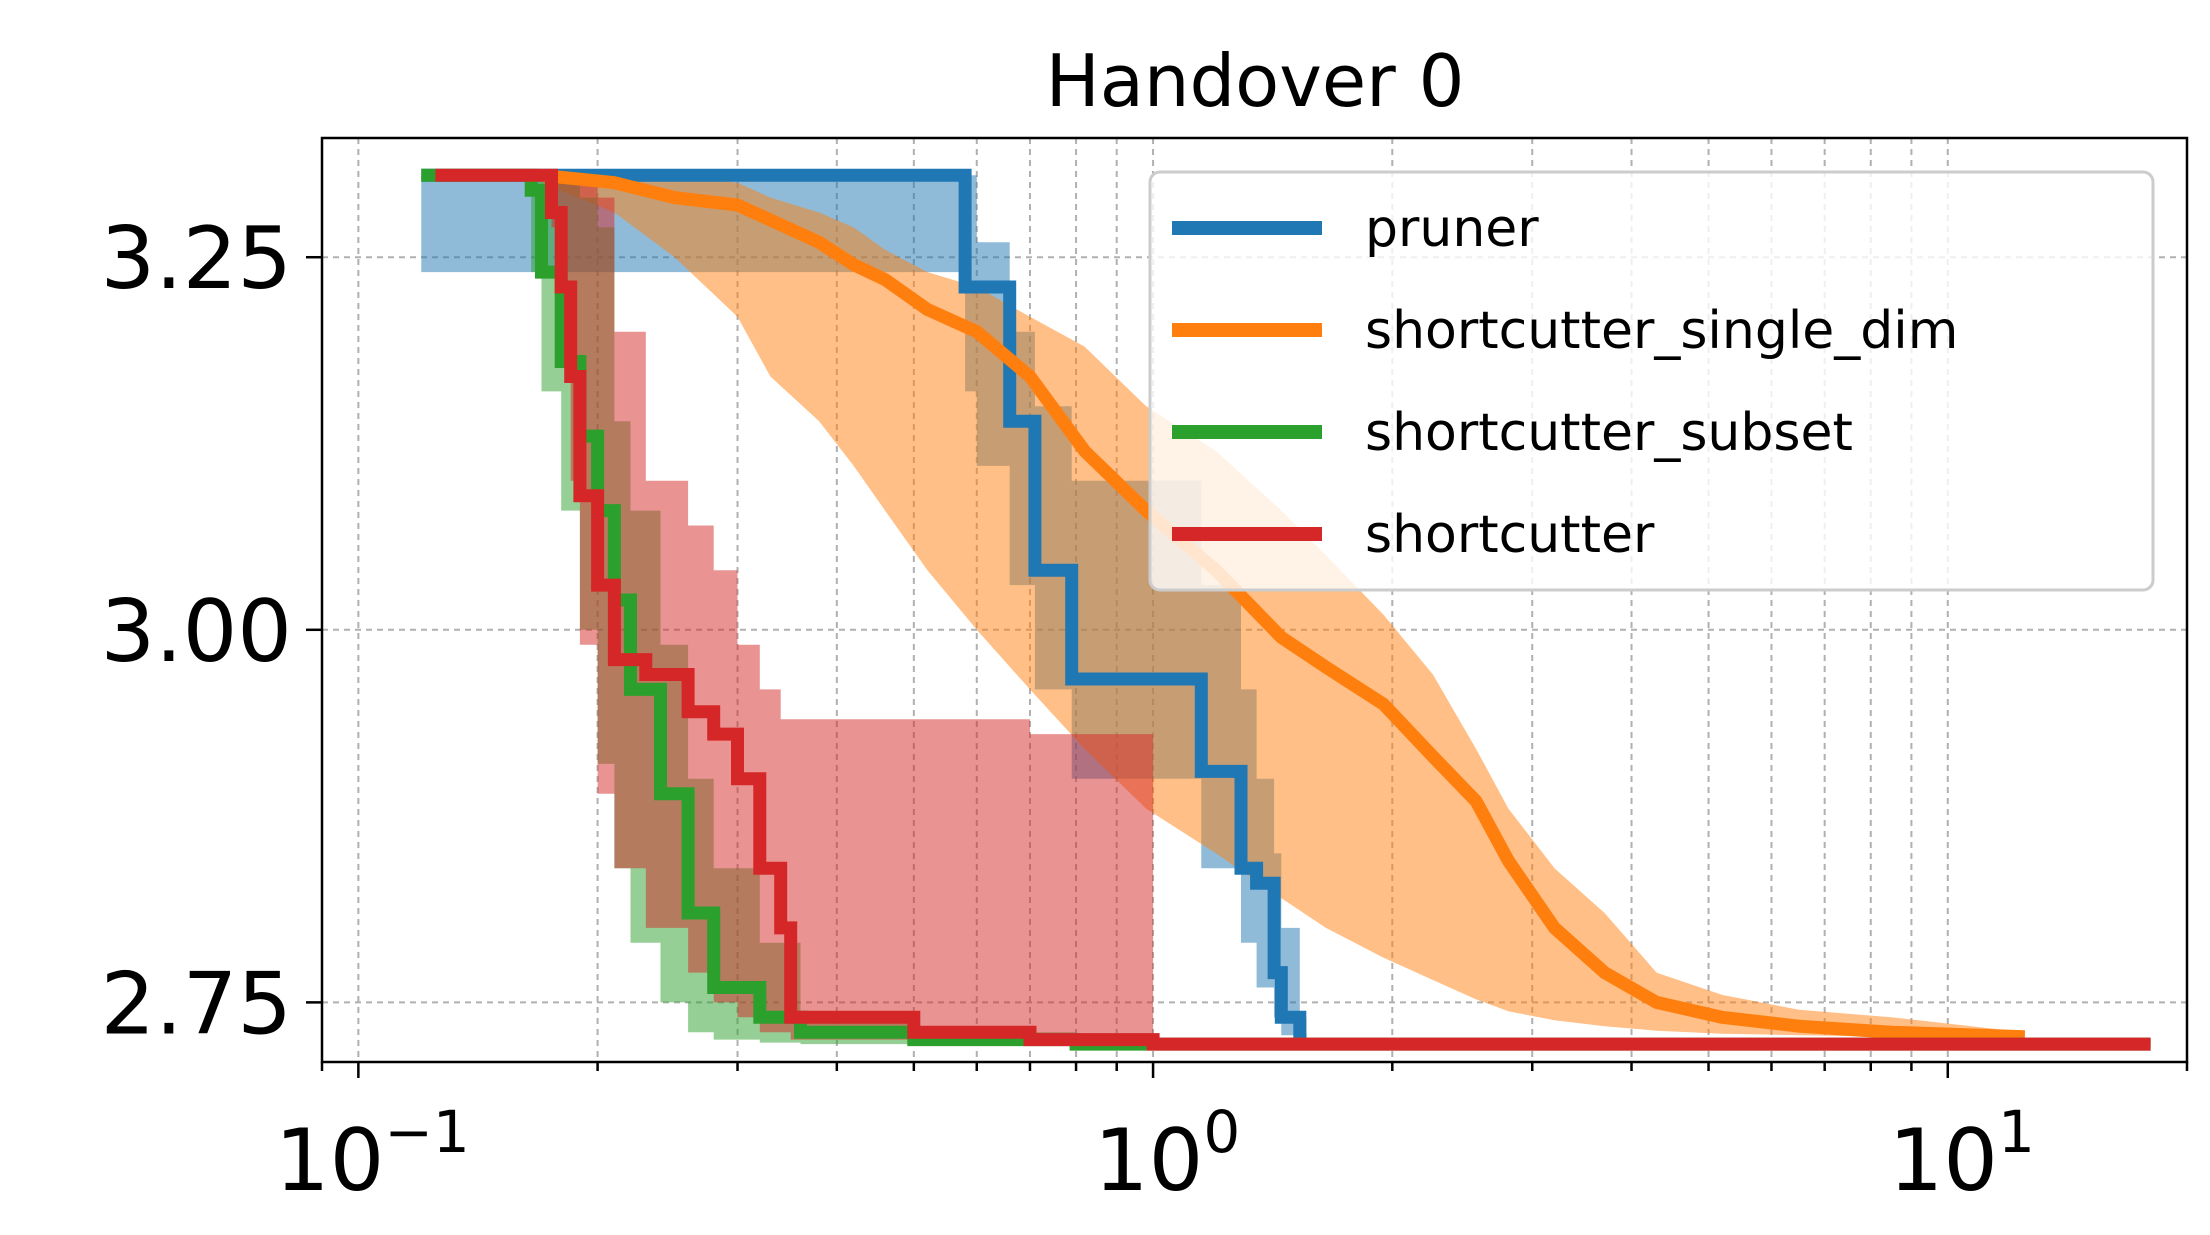  I want to click on legend-label-shortcutter-single-dim: shortcutter_single_dim, so click(1661, 331).